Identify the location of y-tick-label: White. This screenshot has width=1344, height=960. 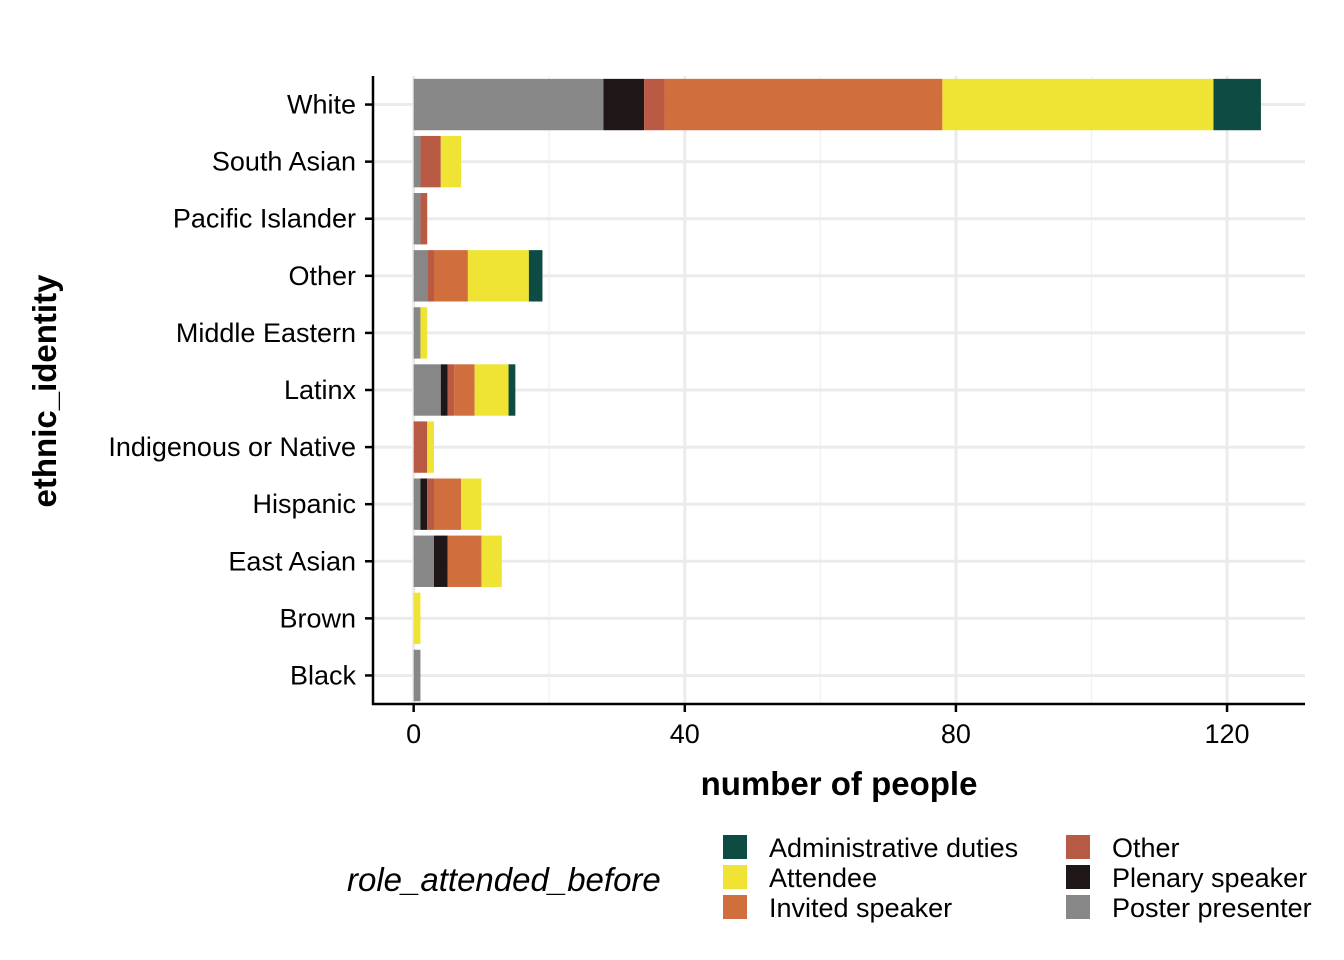
(321, 105).